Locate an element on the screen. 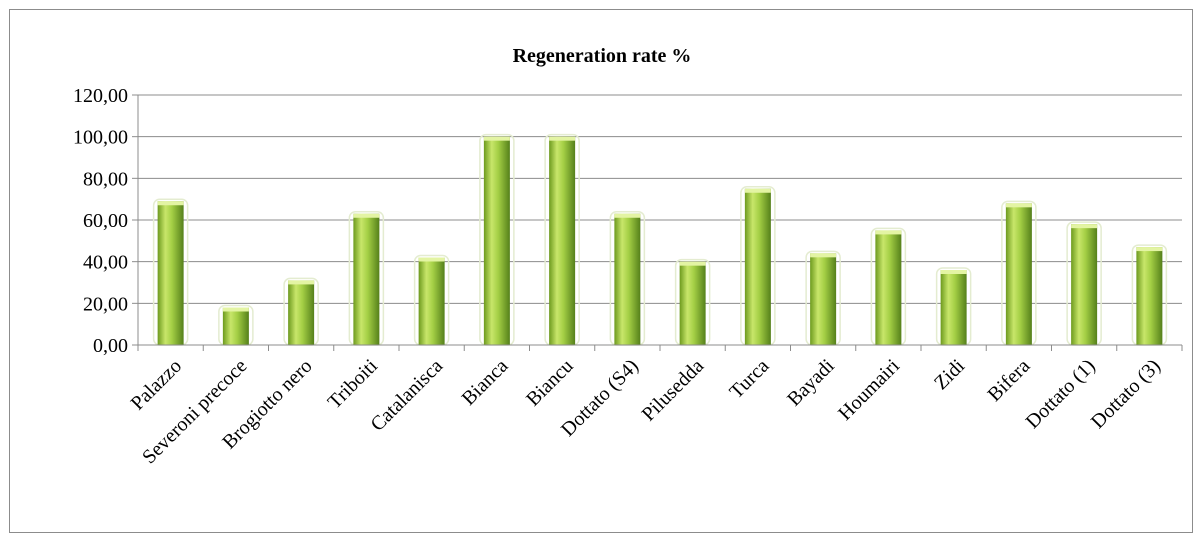 This screenshot has width=1204, height=542. x-category-label: Pilusedda is located at coordinates (673, 390).